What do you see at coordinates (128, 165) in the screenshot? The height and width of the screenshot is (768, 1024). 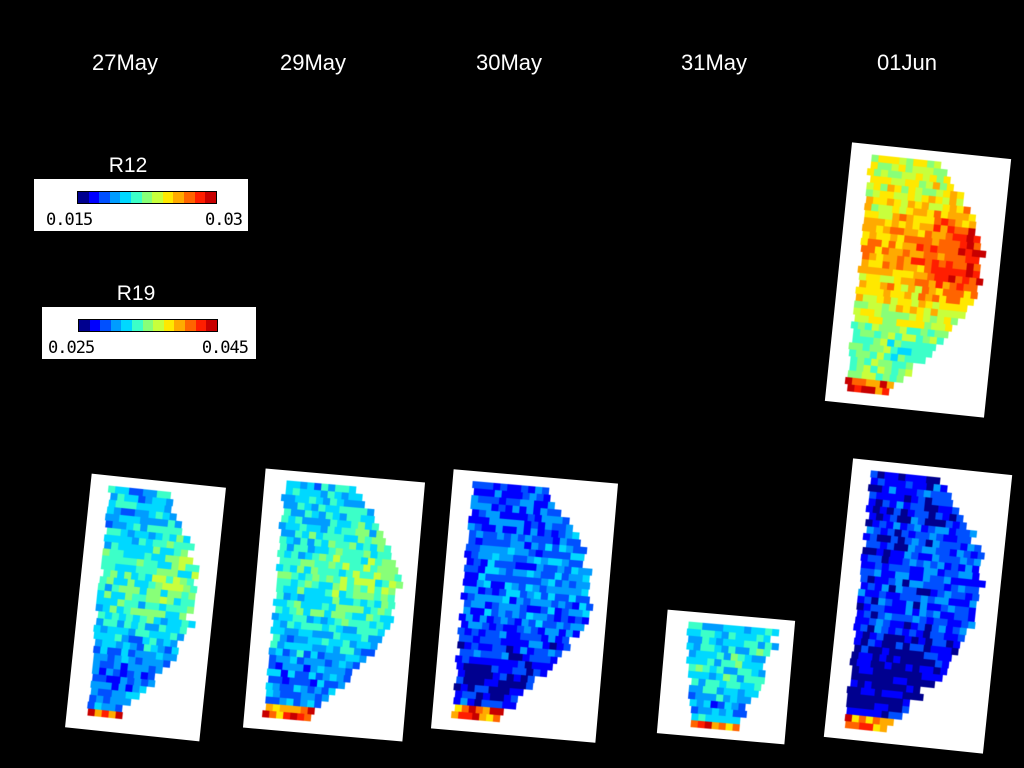 I see `colorbar-r12-title: R12` at bounding box center [128, 165].